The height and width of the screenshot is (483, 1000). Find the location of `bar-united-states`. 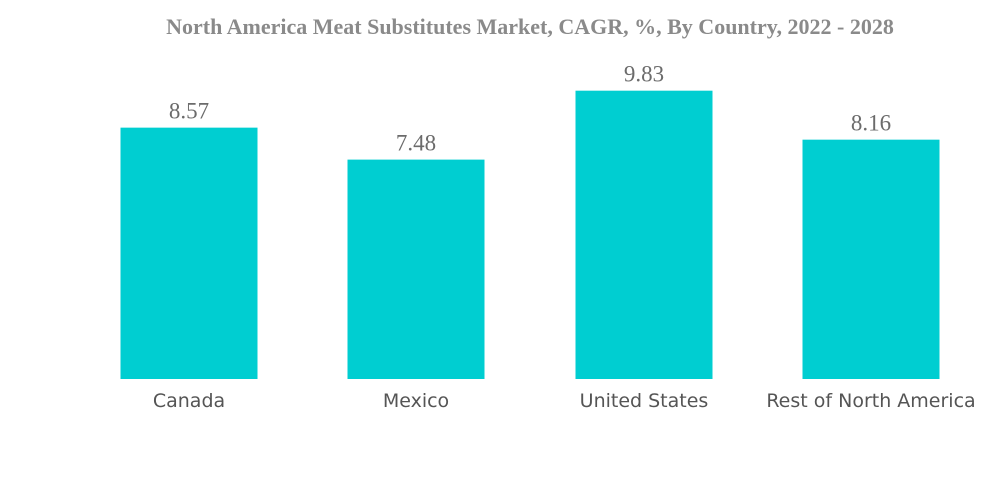

bar-united-states is located at coordinates (644, 234).